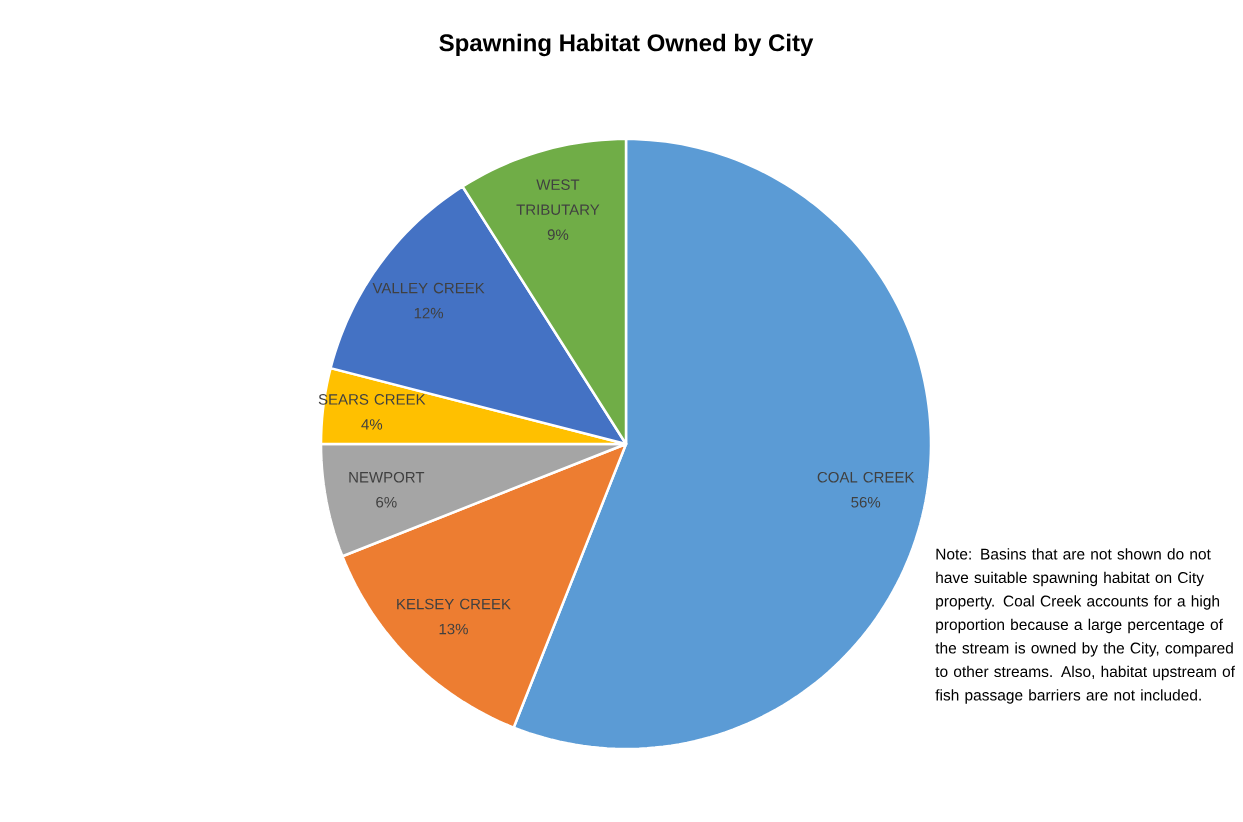 Image resolution: width=1243 pixels, height=822 pixels. What do you see at coordinates (453, 629) in the screenshot?
I see `data-label: 13%` at bounding box center [453, 629].